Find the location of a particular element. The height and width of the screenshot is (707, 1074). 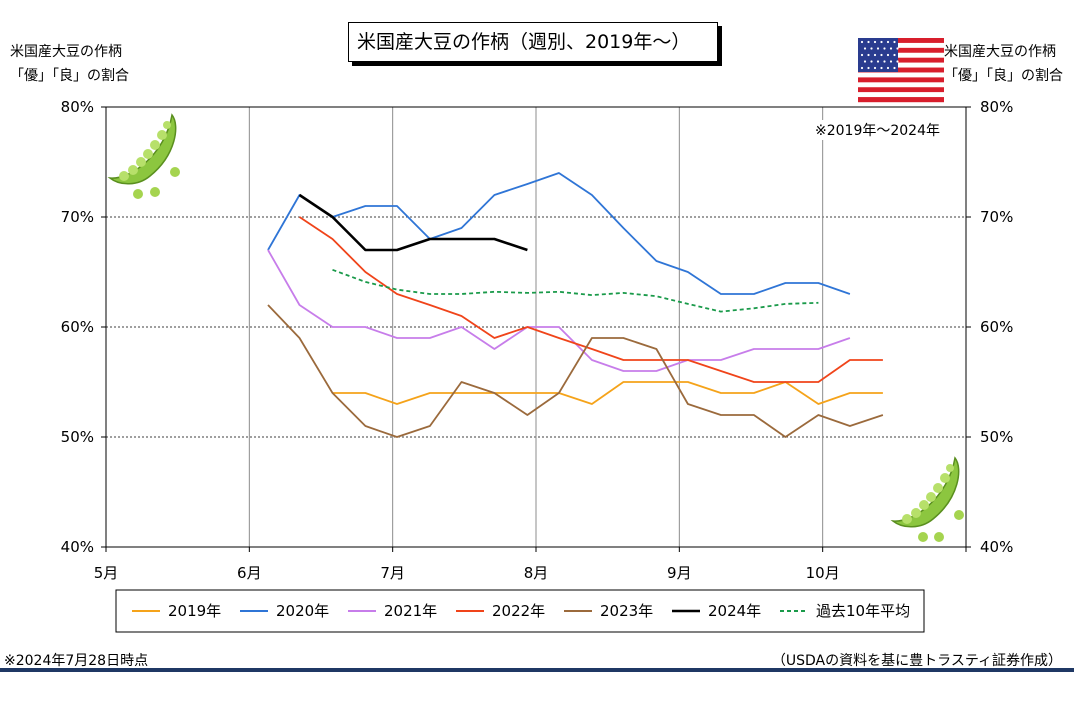

legend-label: 過去10年平均 is located at coordinates (863, 611).